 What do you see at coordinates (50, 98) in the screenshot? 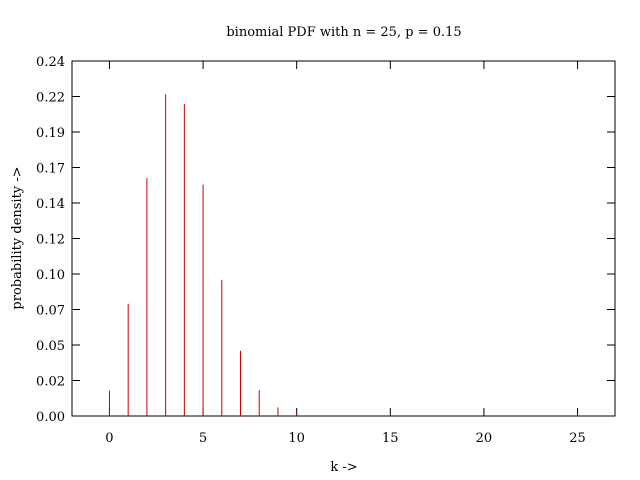
I see `y-tick-label: 0.22` at bounding box center [50, 98].